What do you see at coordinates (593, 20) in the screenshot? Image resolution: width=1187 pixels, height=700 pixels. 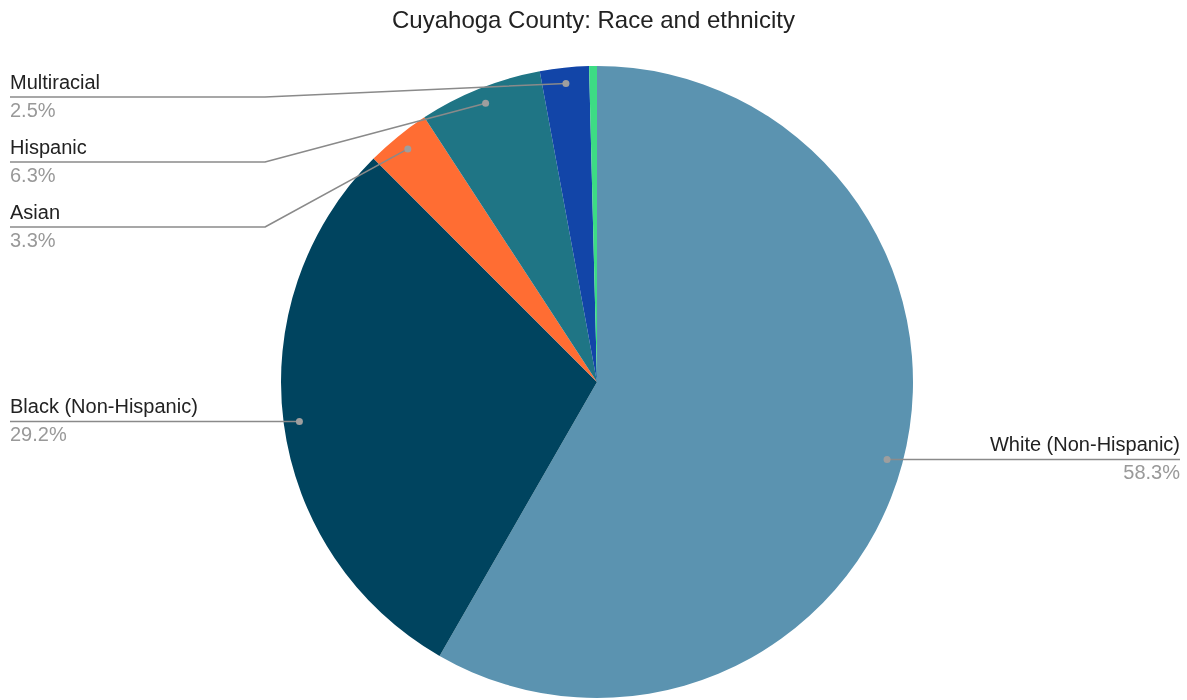 I see `chart-title: Cuyahoga County: Race and ethnicity` at bounding box center [593, 20].